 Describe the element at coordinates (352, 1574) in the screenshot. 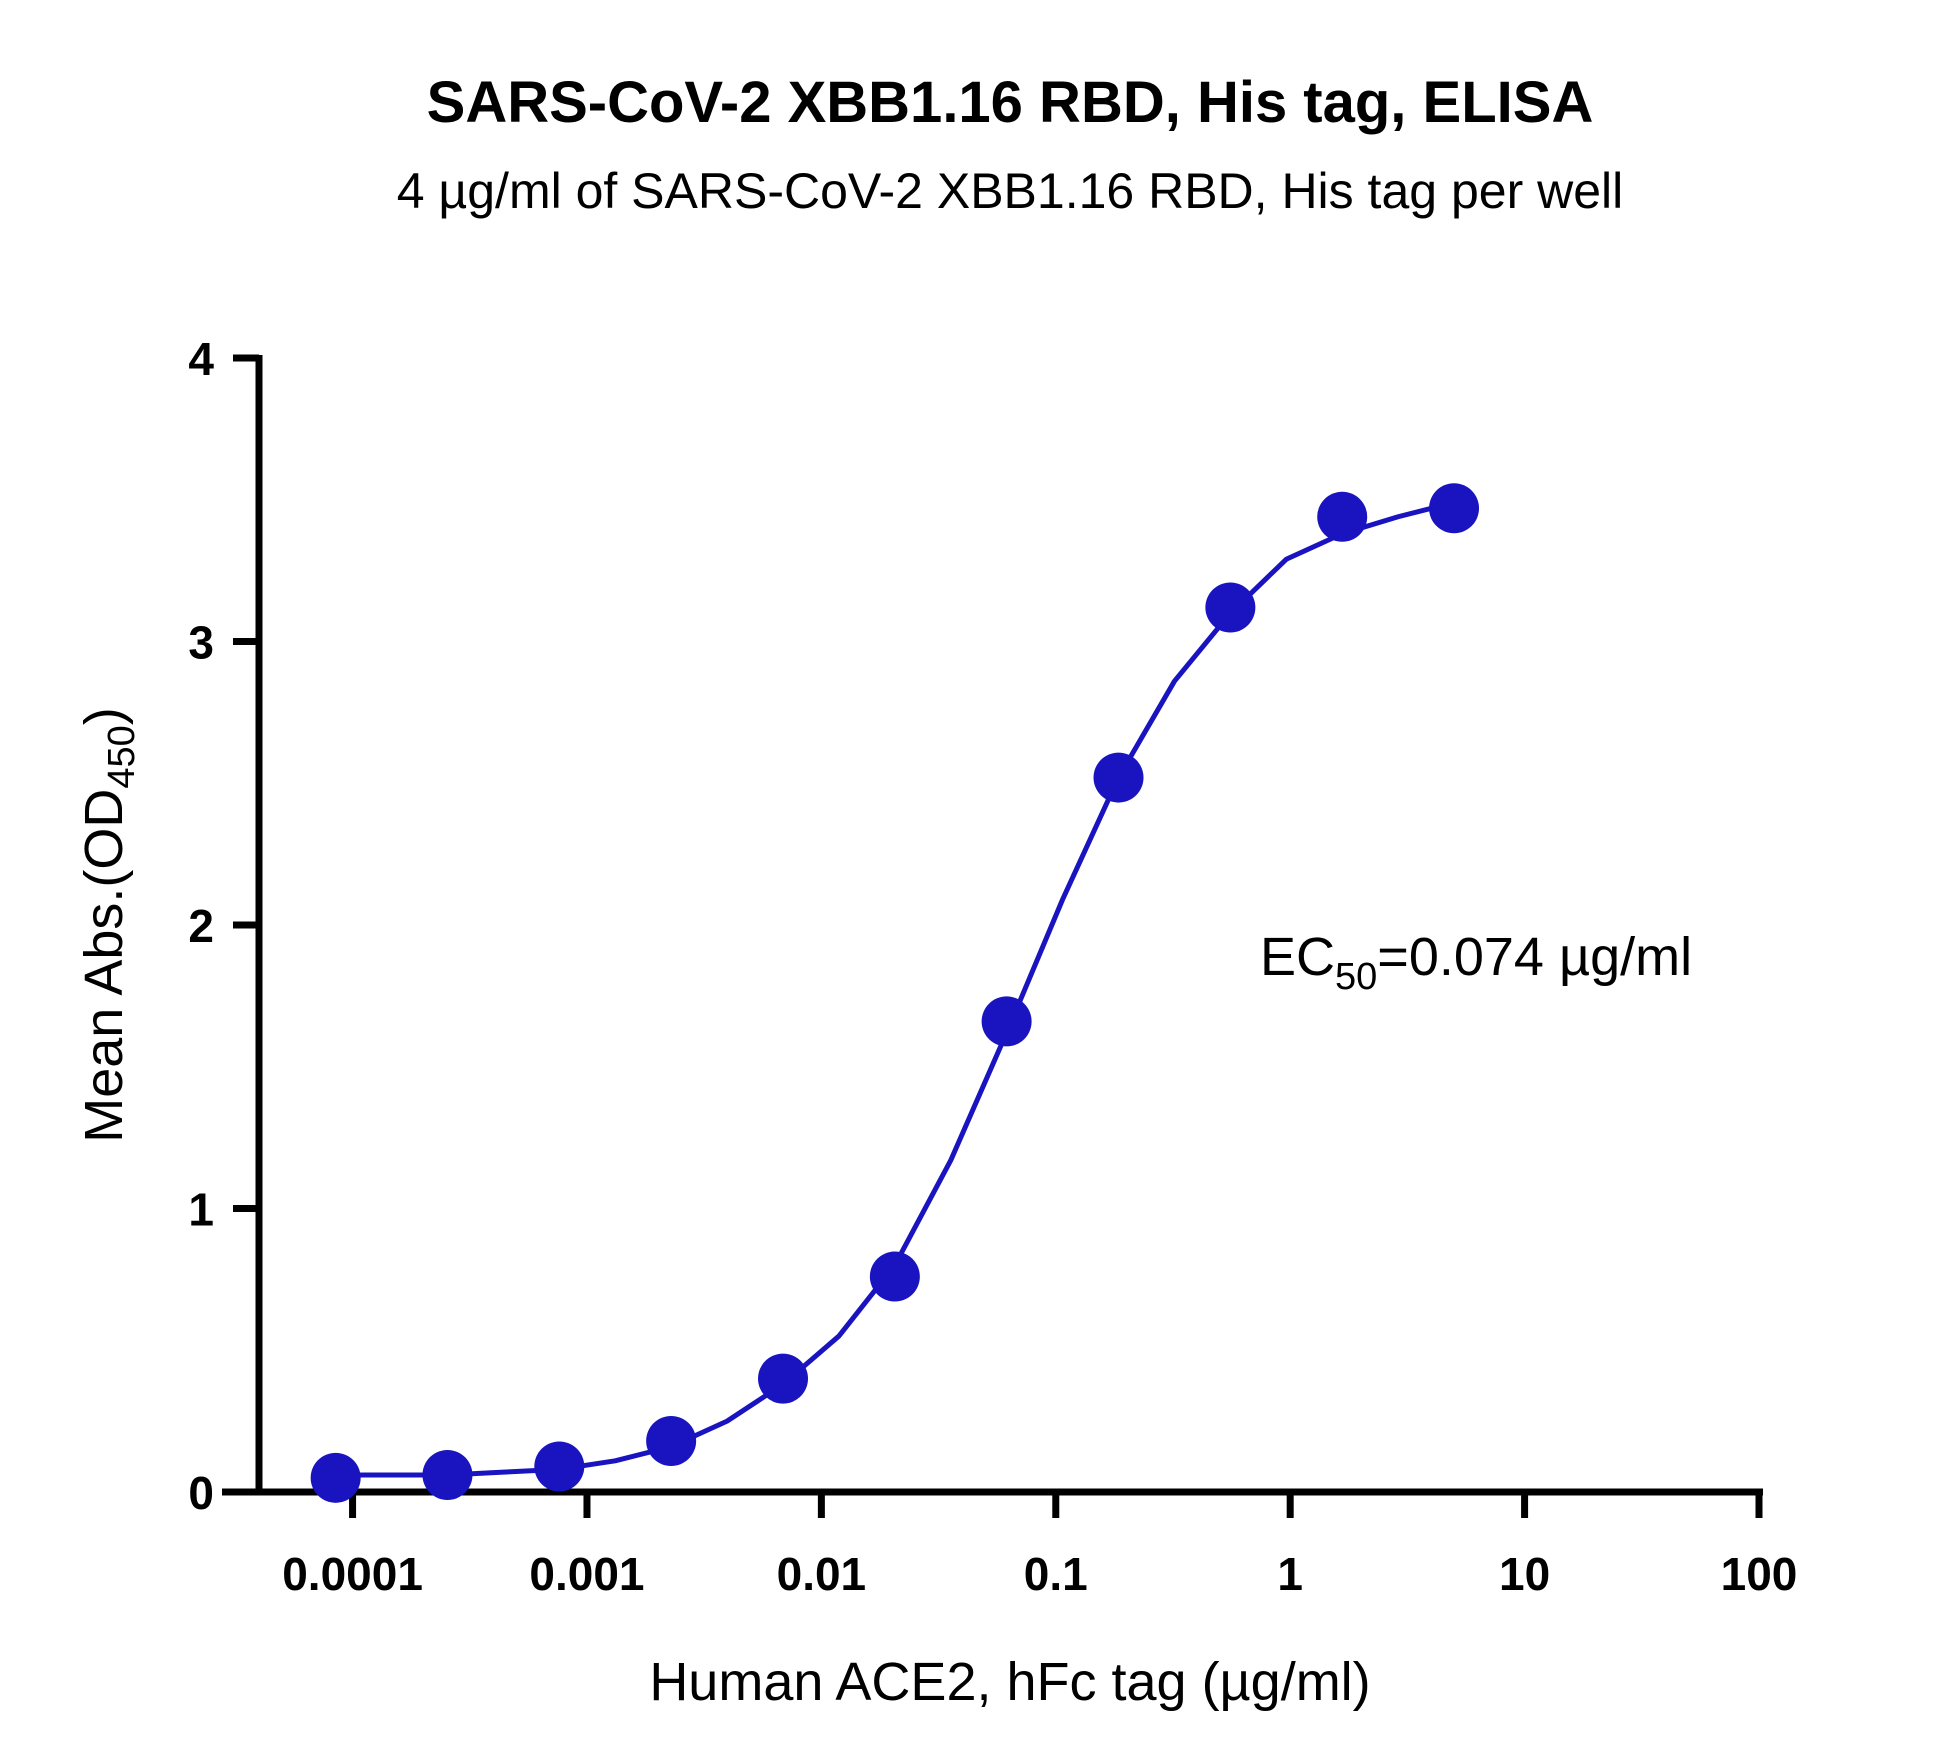

I see `x-tick-label: 0.0001` at that location.